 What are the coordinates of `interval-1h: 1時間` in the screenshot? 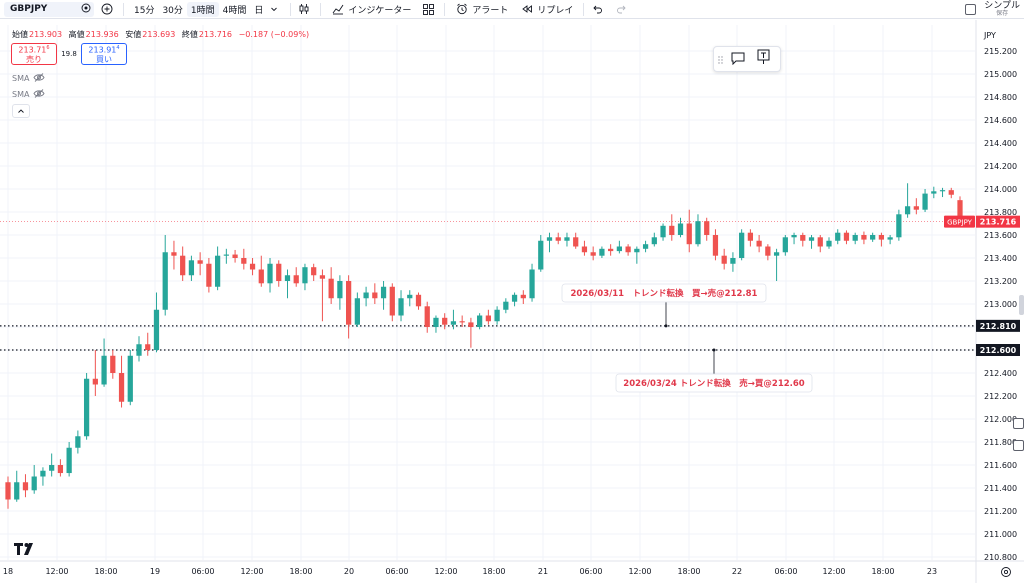 It's located at (202, 9).